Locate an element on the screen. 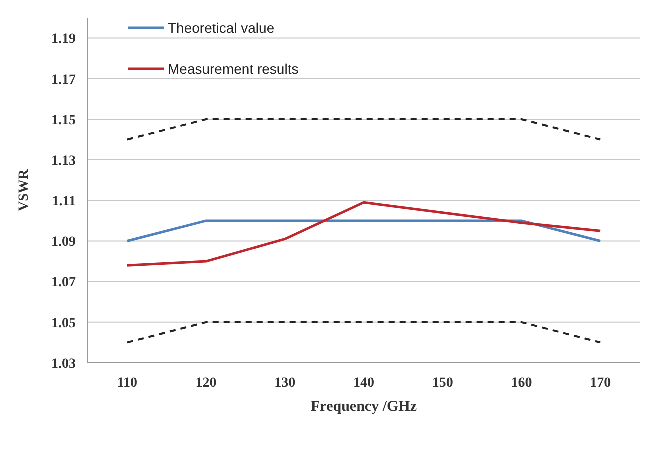 This screenshot has width=654, height=453. y-tick-label: 1.03 is located at coordinates (64, 364).